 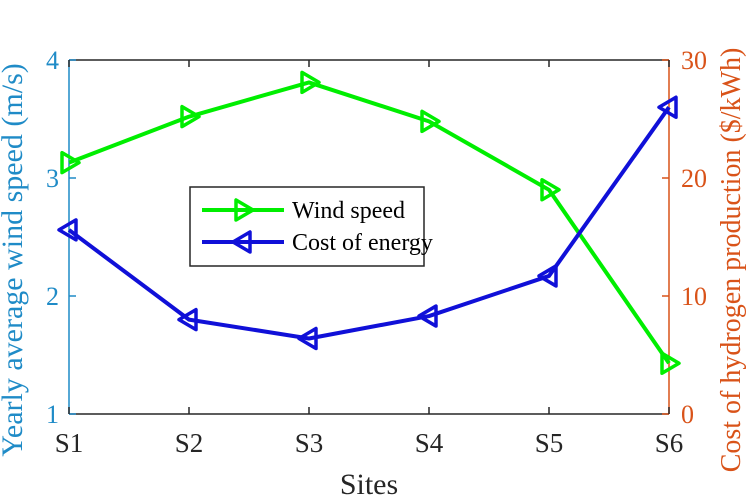 What do you see at coordinates (52, 414) in the screenshot?
I see `left-tick-label: 1` at bounding box center [52, 414].